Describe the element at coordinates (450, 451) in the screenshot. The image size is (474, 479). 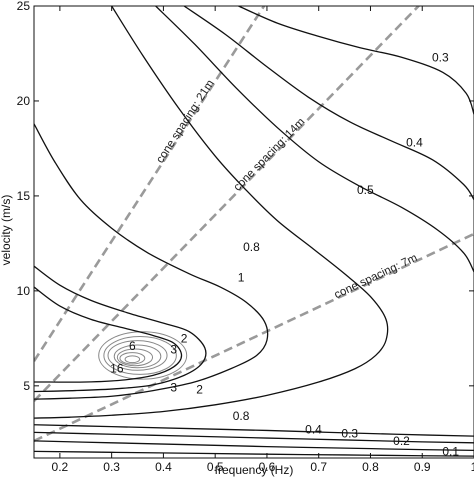
I see `contour-label: 0.1` at that location.